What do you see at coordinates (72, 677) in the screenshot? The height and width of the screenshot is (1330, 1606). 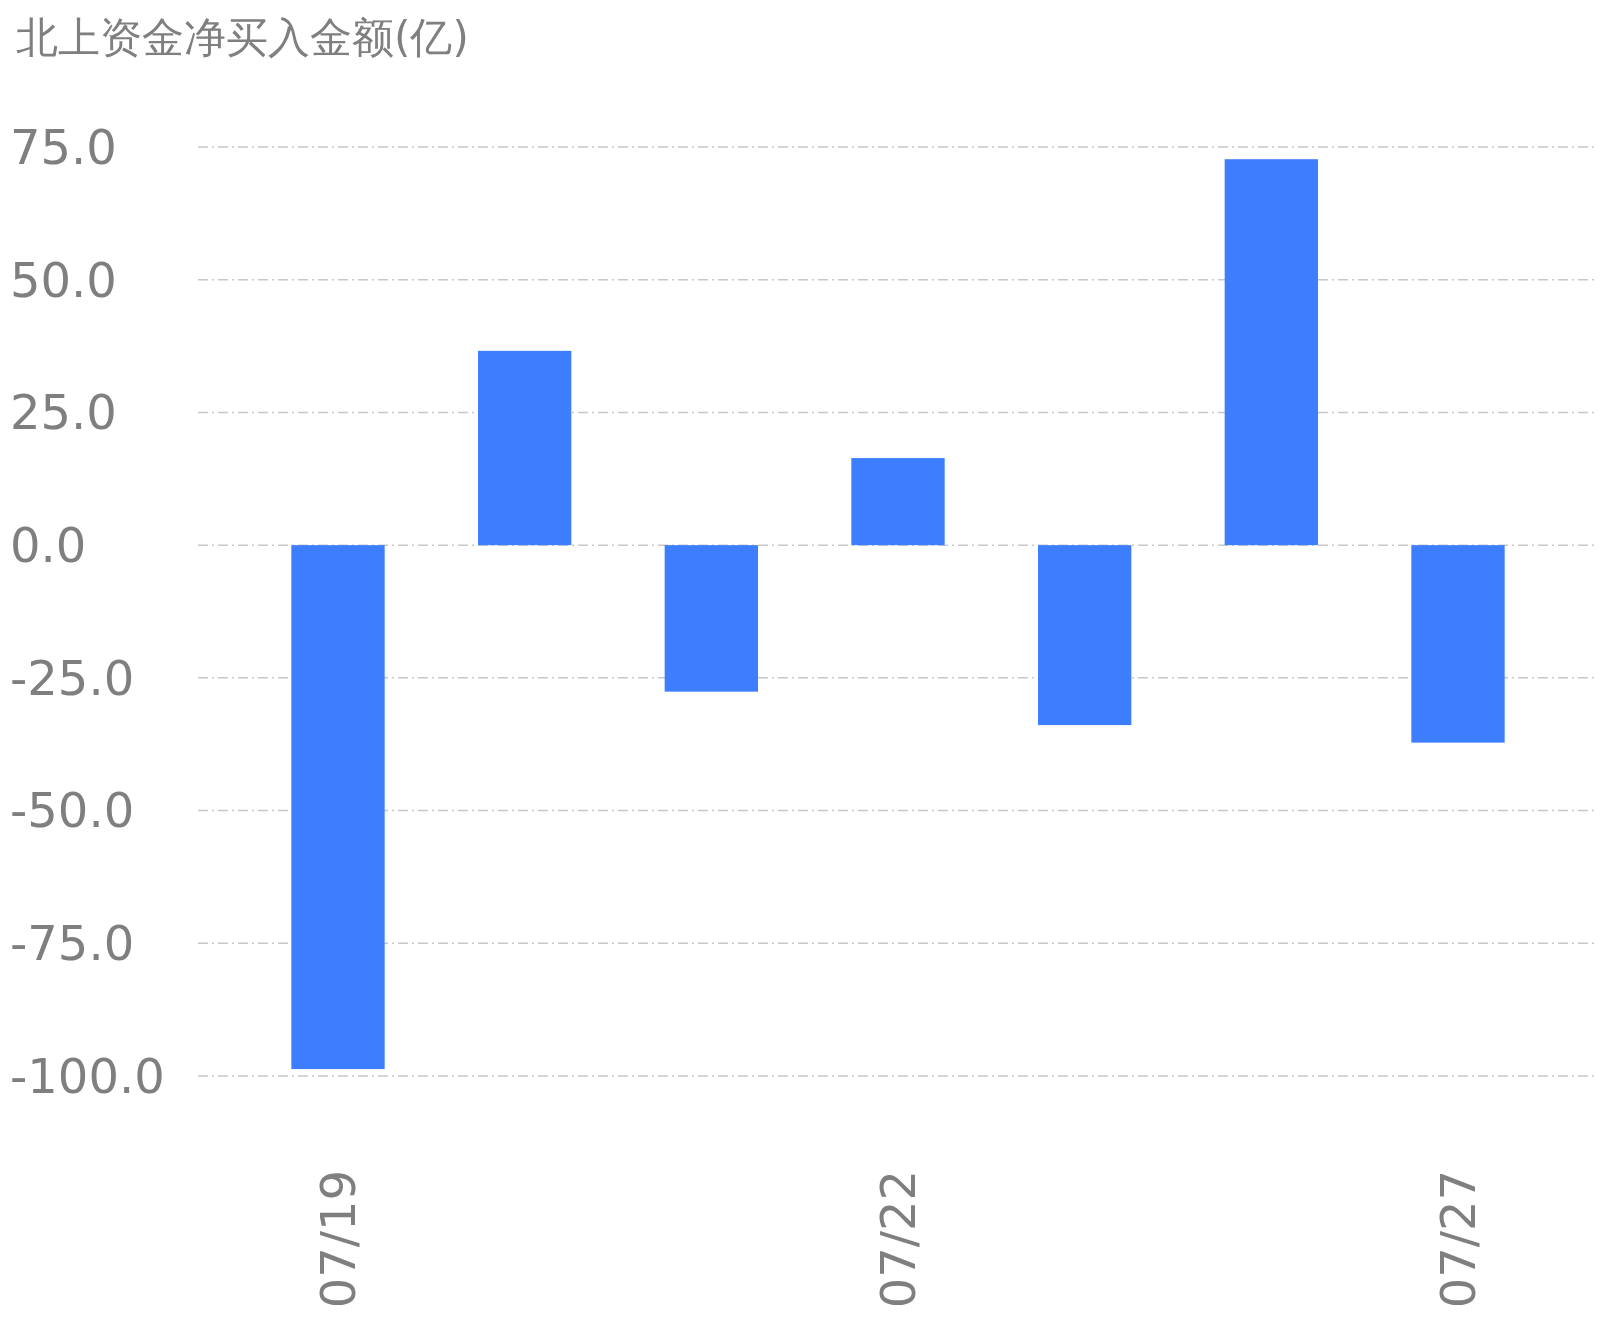 I see `y-tick-label: -25.0` at bounding box center [72, 677].